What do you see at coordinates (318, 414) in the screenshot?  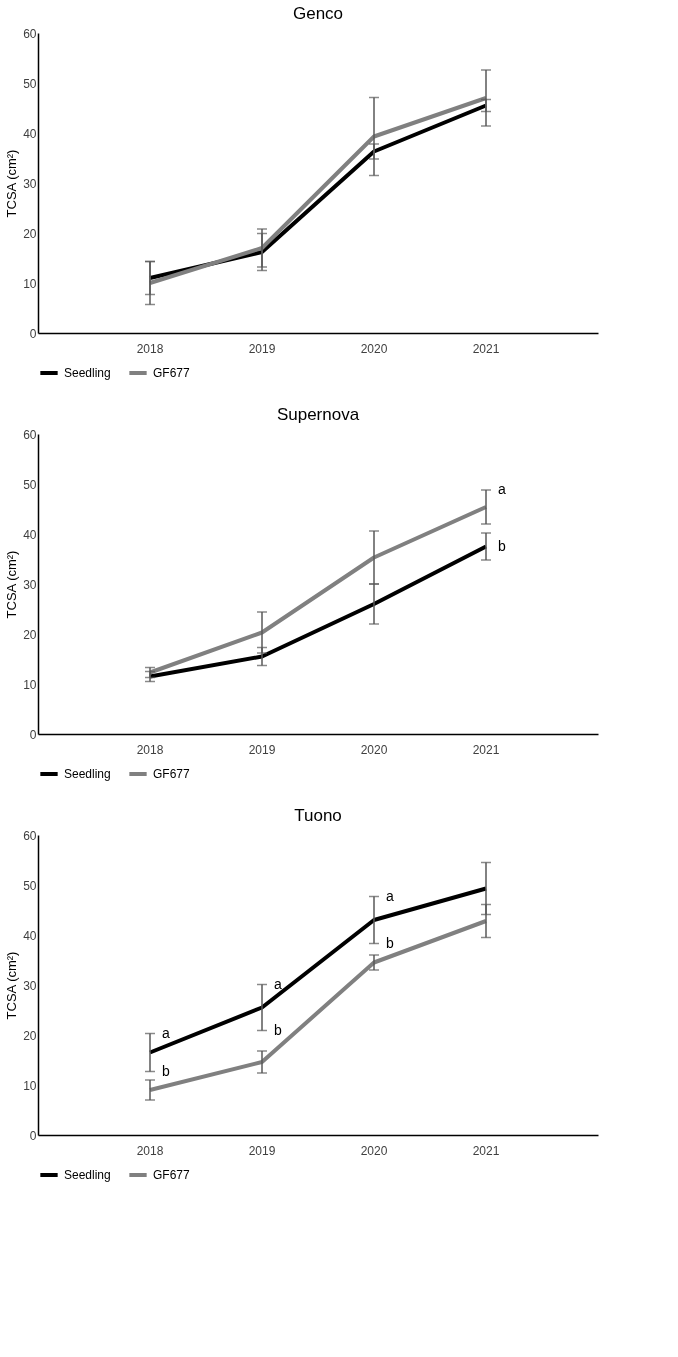 I see `chart-title: Supernova` at bounding box center [318, 414].